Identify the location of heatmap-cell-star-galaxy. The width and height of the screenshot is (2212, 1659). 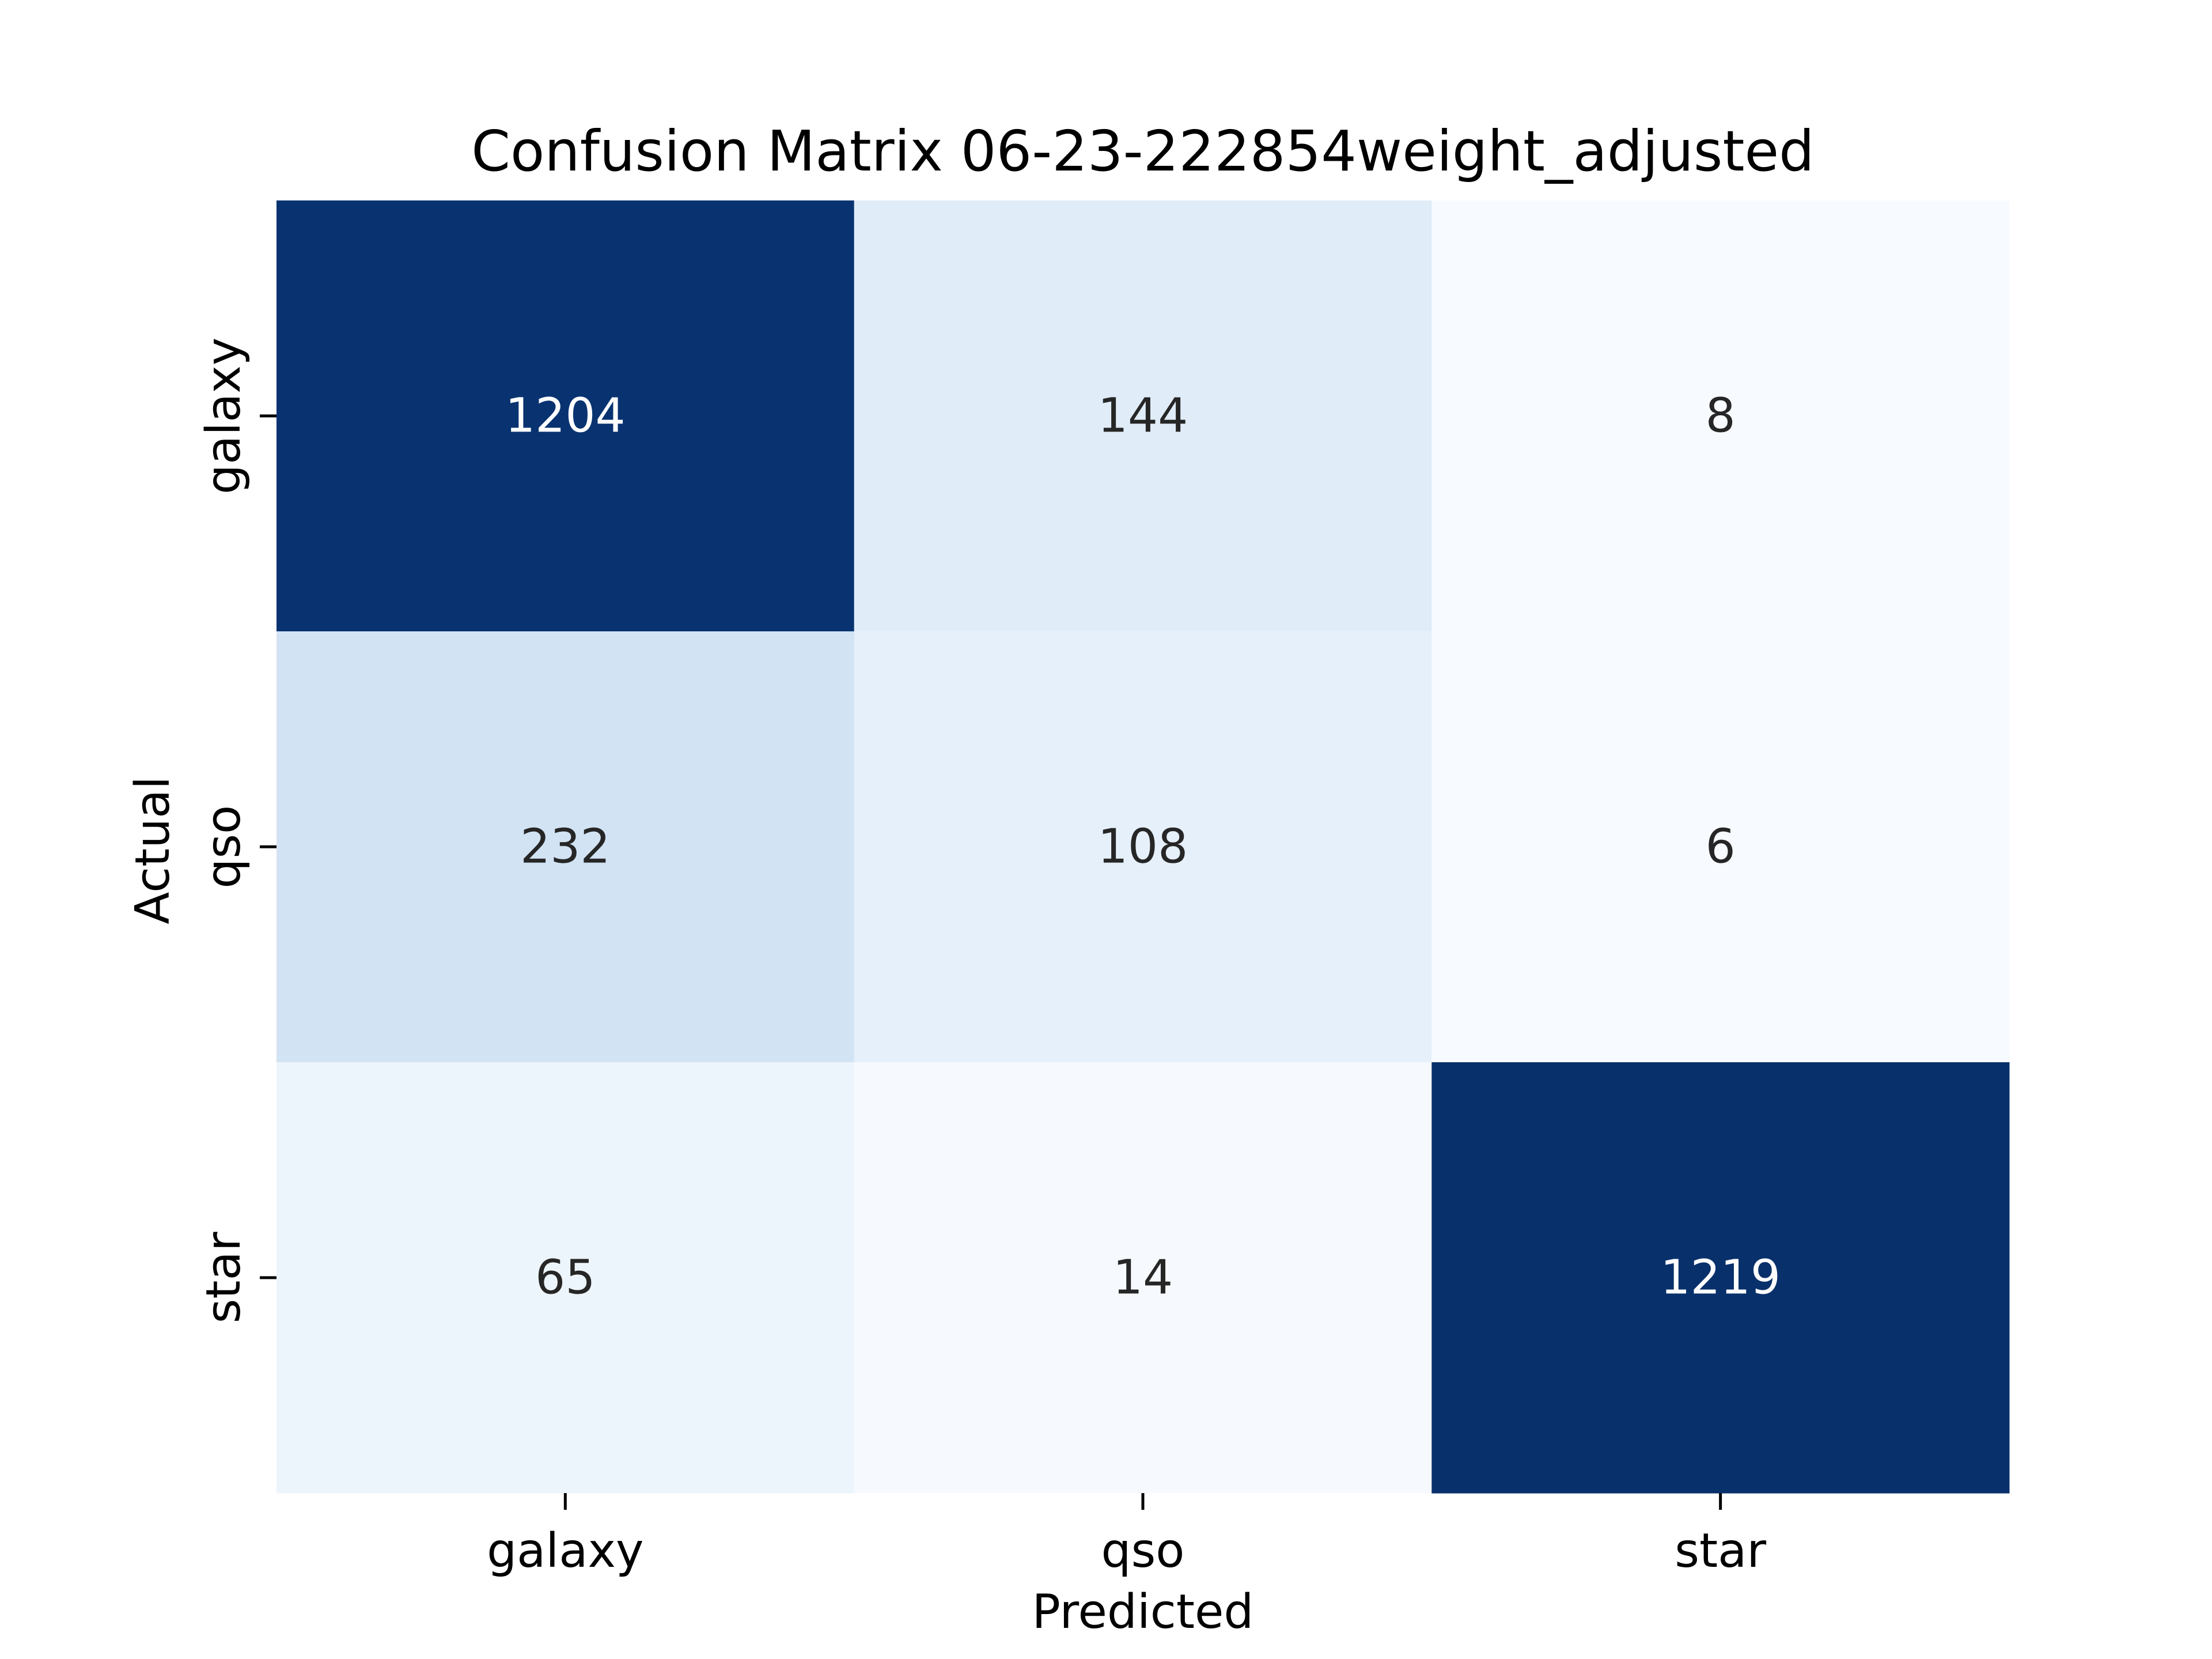
(565, 1278).